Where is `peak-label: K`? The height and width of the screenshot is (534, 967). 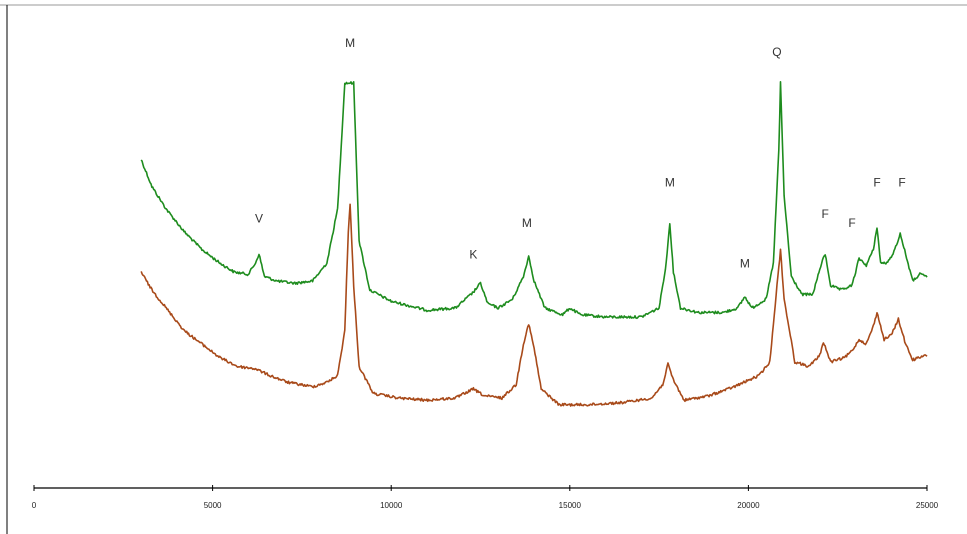 peak-label: K is located at coordinates (473, 255).